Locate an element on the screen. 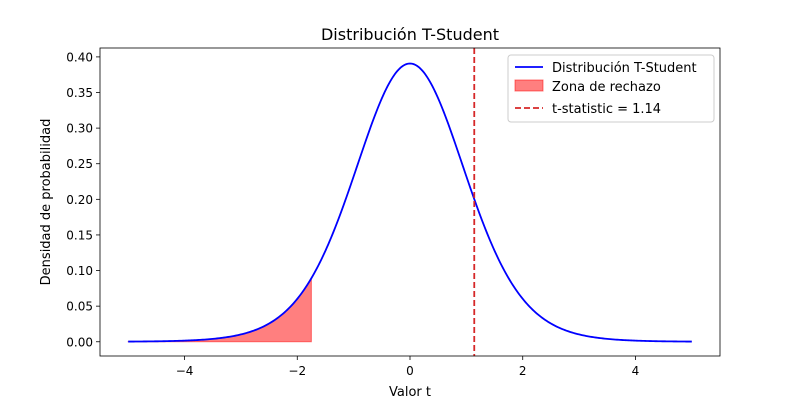  rejection-zone-fill is located at coordinates (219, 309).